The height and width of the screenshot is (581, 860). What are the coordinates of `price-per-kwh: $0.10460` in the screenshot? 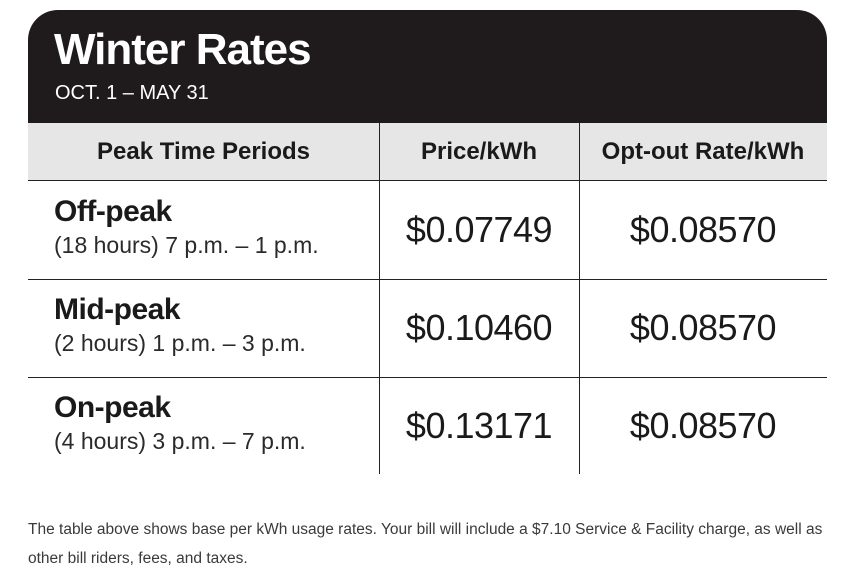 It's located at (479, 327).